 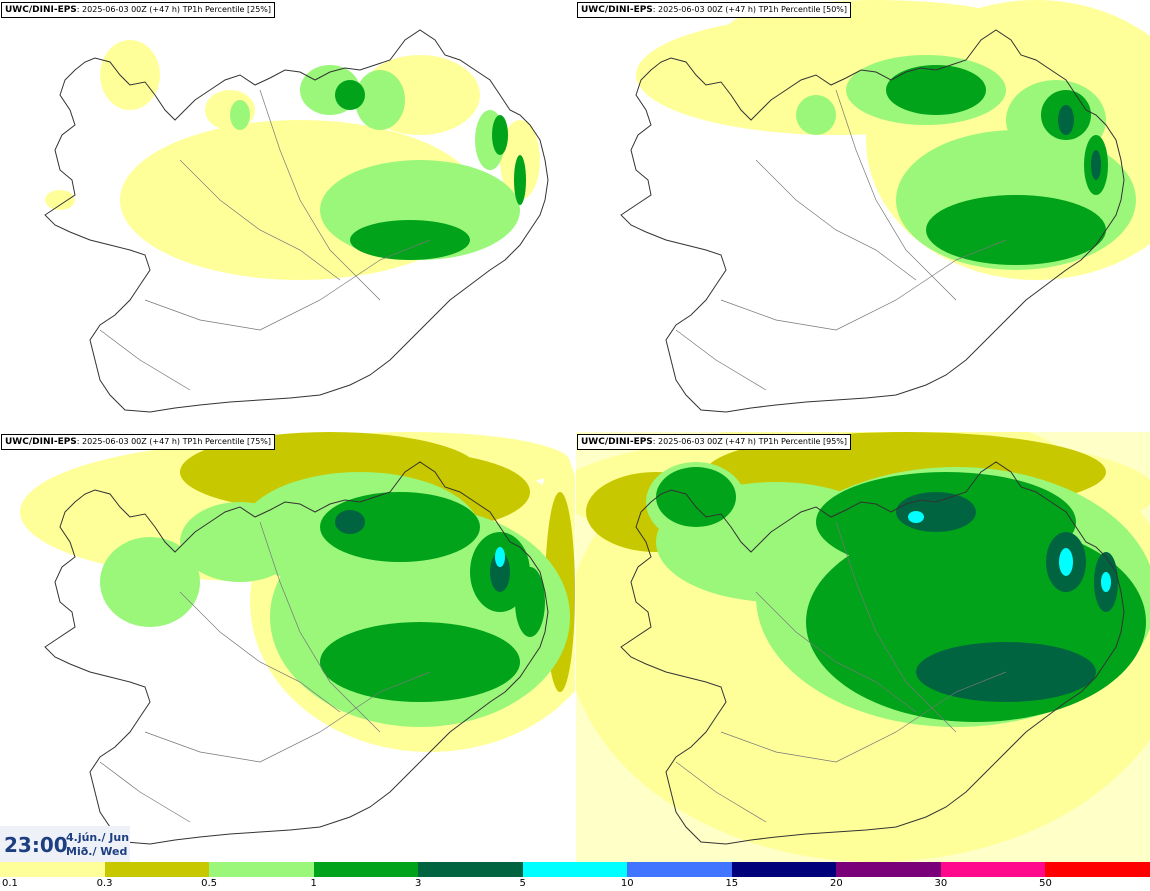 What do you see at coordinates (97, 851) in the screenshot?
I see `valid-date-weekday: Mið./ Wed` at bounding box center [97, 851].